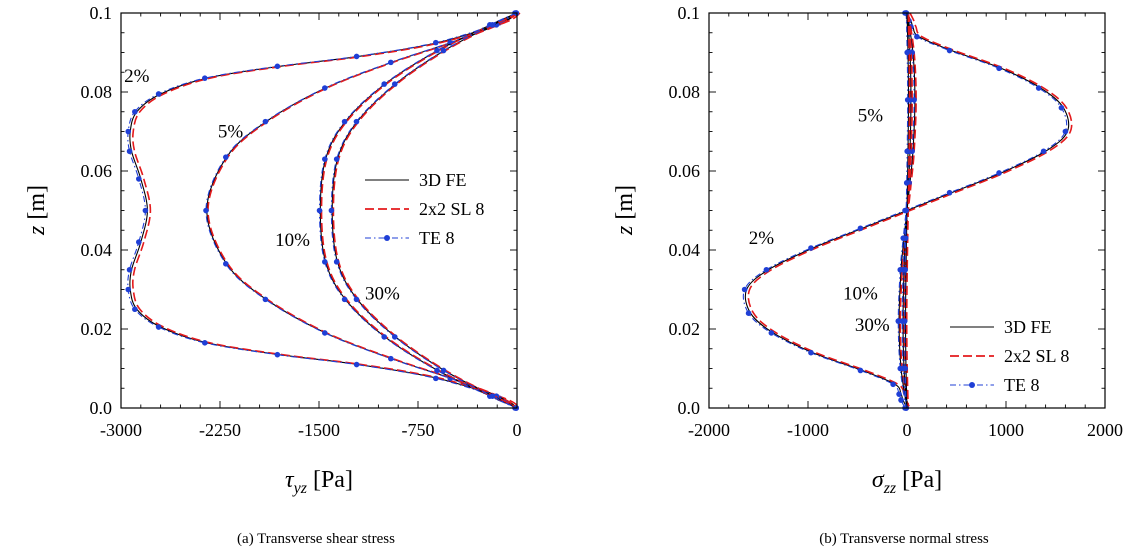 The height and width of the screenshot is (551, 1143). Describe the element at coordinates (451, 209) in the screenshot. I see `panel-a-legend-label: 2x2 SL 8` at that location.